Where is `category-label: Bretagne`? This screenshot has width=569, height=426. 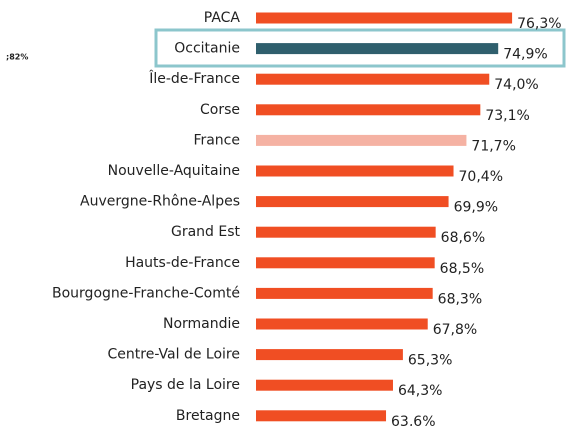 category-label: Bretagne is located at coordinates (208, 416).